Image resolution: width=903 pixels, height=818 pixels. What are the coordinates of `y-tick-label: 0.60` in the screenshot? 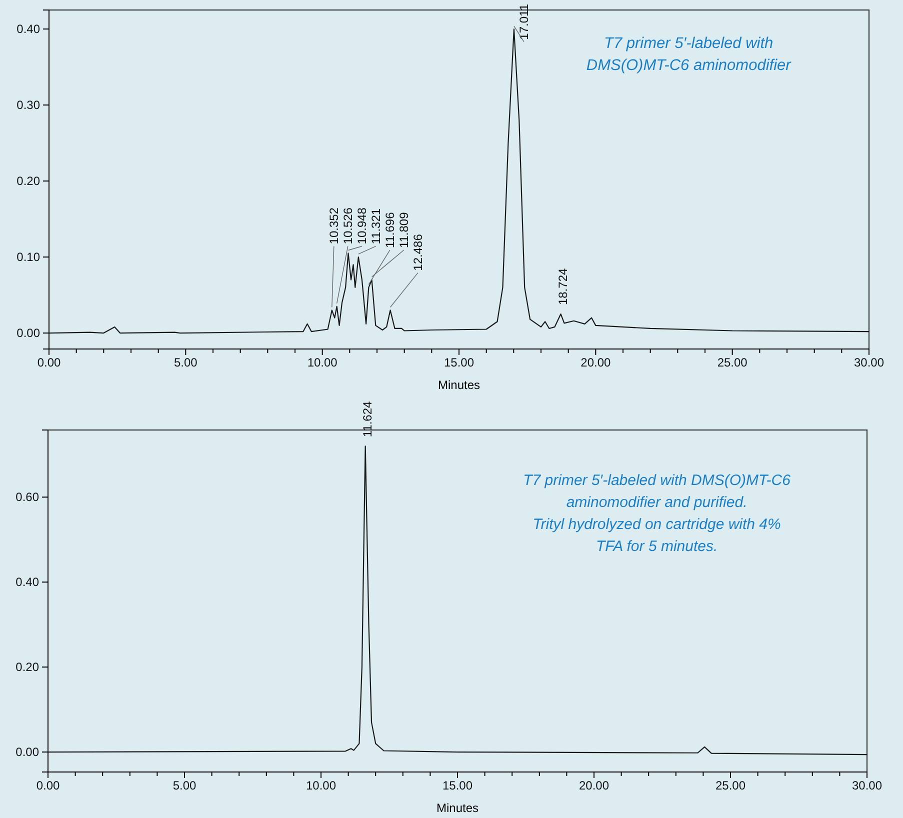 It's located at (28, 497).